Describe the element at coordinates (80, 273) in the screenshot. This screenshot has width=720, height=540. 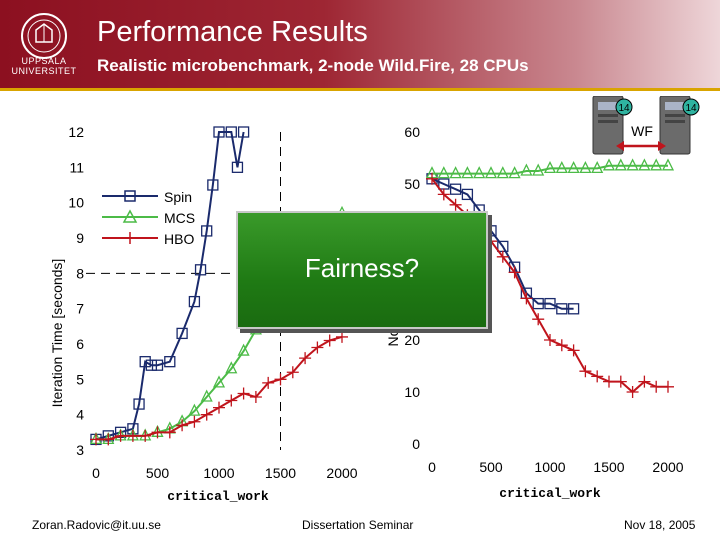
I see `y-tick-label: 8` at that location.